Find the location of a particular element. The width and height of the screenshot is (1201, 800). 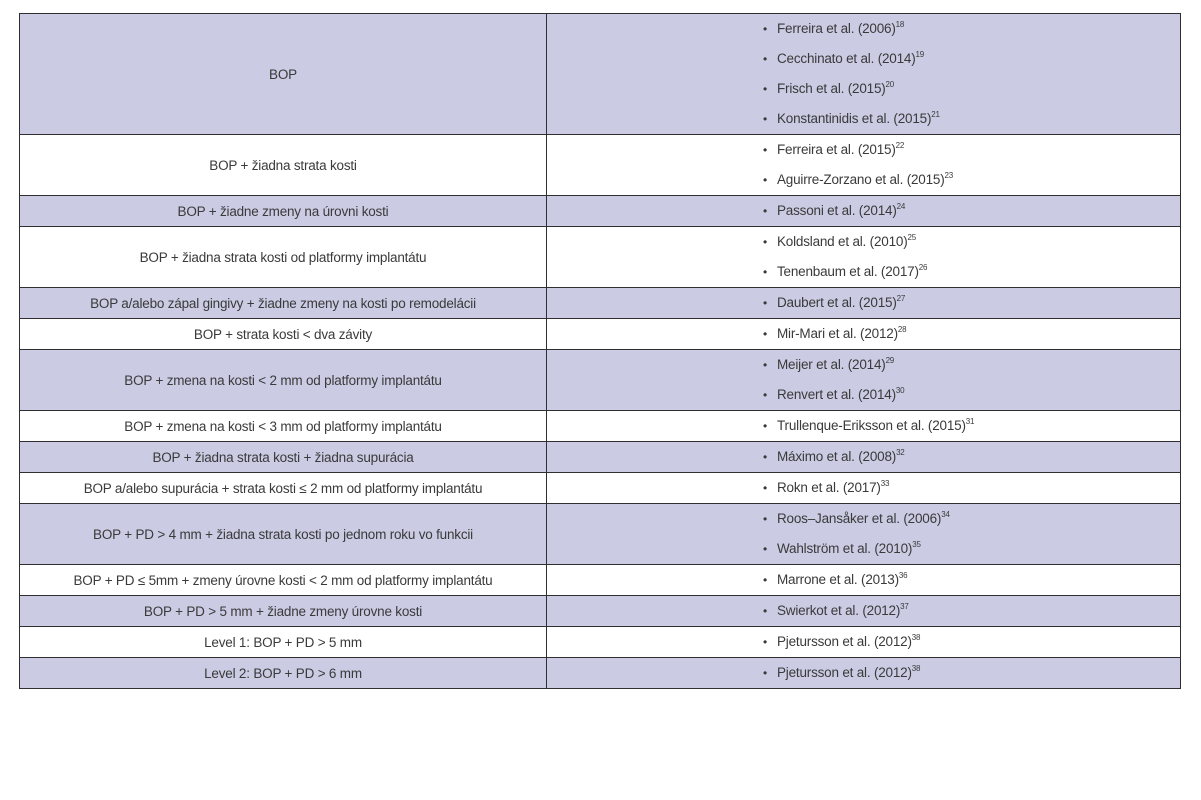

reference-number: 18 is located at coordinates (900, 24).